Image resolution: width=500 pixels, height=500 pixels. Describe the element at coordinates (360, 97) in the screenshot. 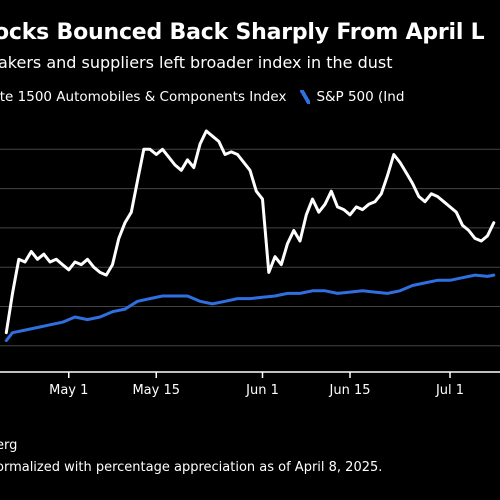

I see `legend-label-sp500: S&P 500 (Ind` at that location.